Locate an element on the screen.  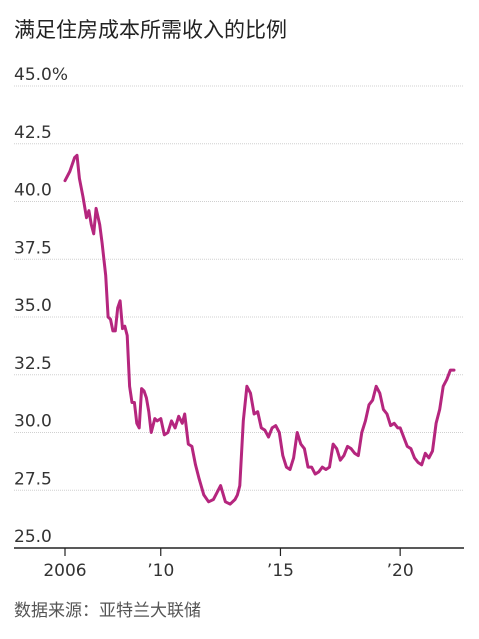
y-tick-label: 42.5 is located at coordinates (33, 133).